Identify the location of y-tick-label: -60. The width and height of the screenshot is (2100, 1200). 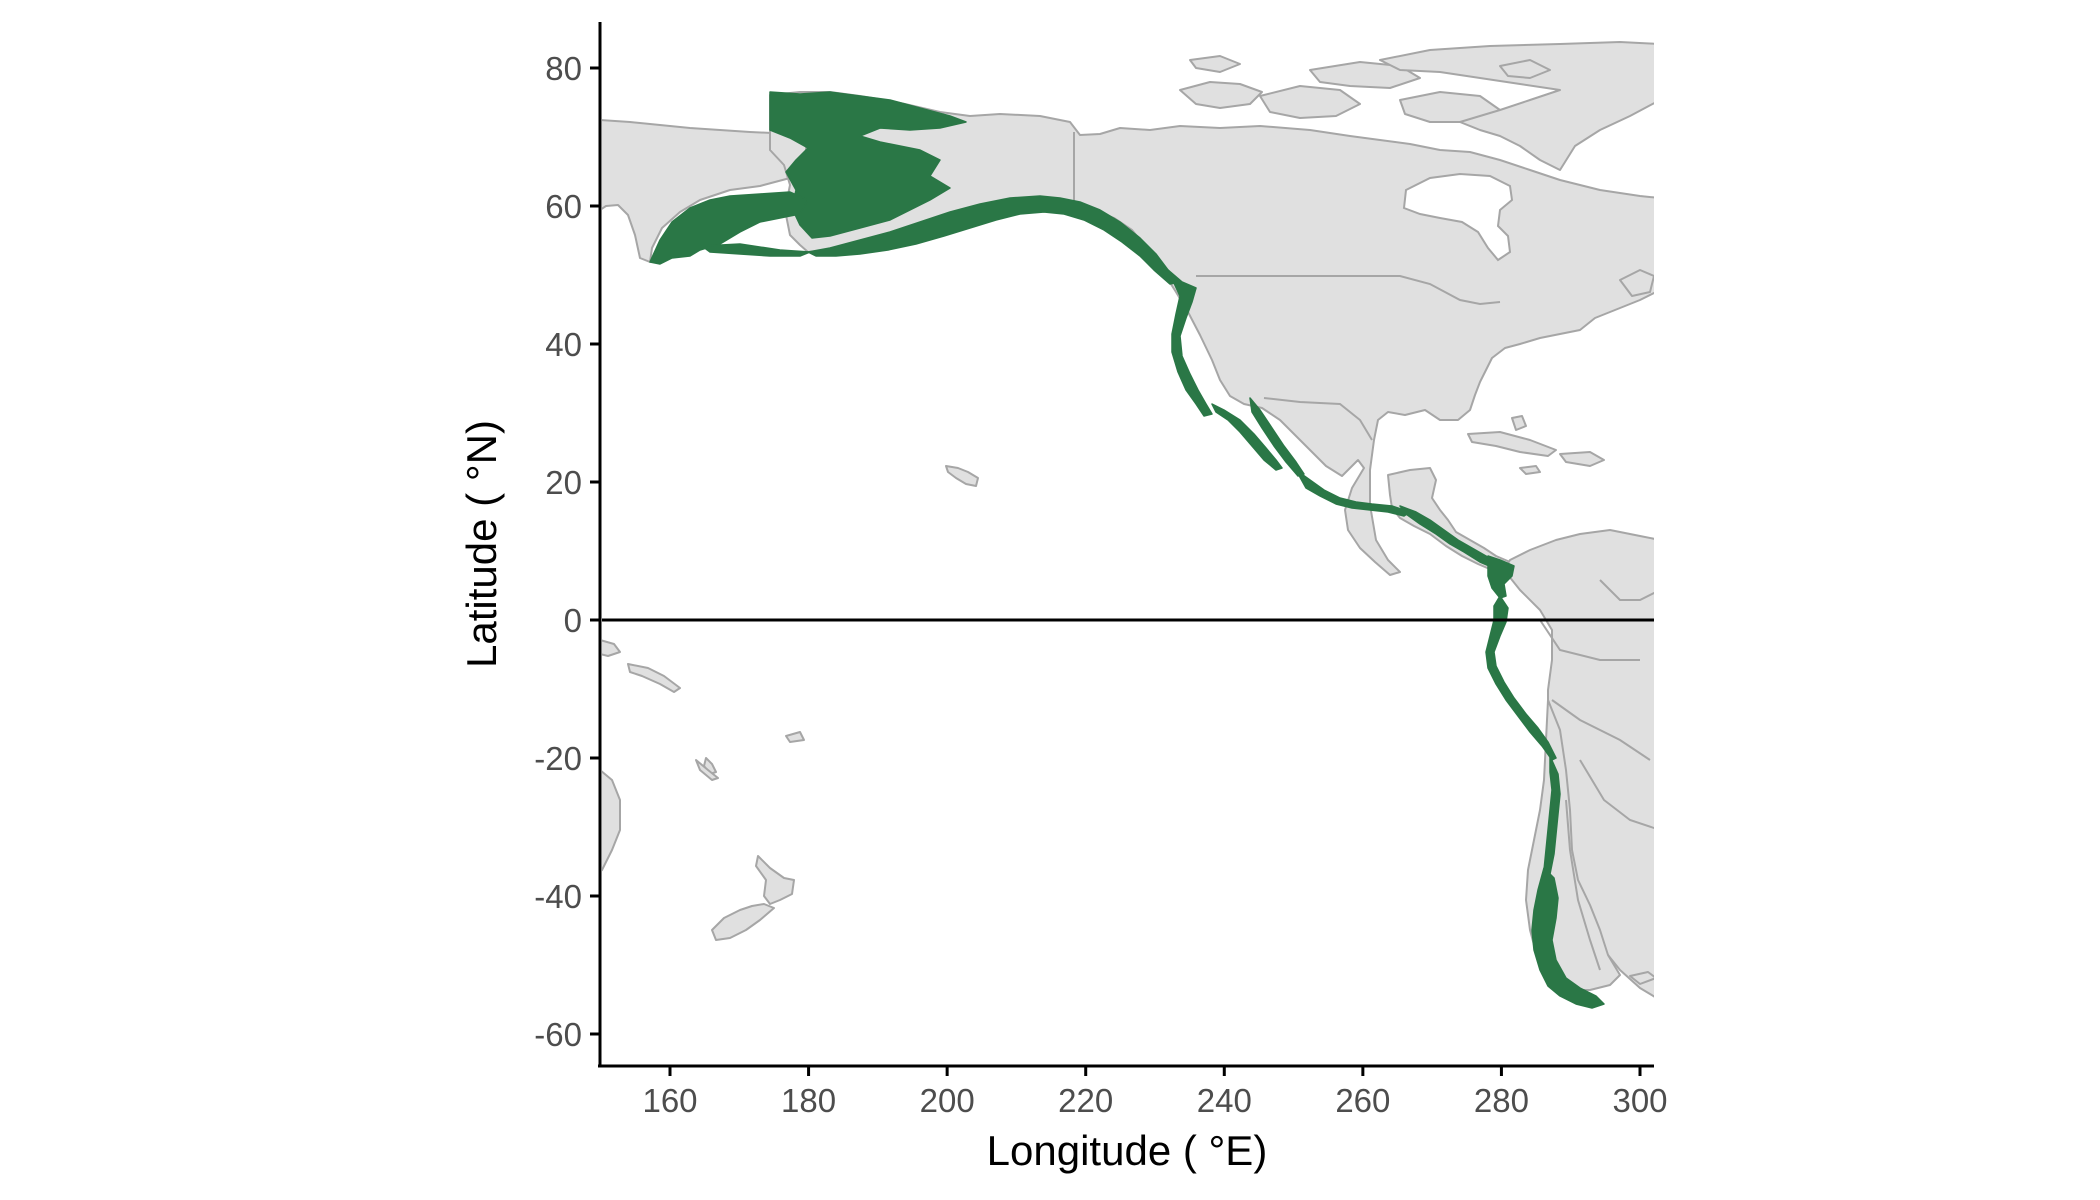
(558, 1034).